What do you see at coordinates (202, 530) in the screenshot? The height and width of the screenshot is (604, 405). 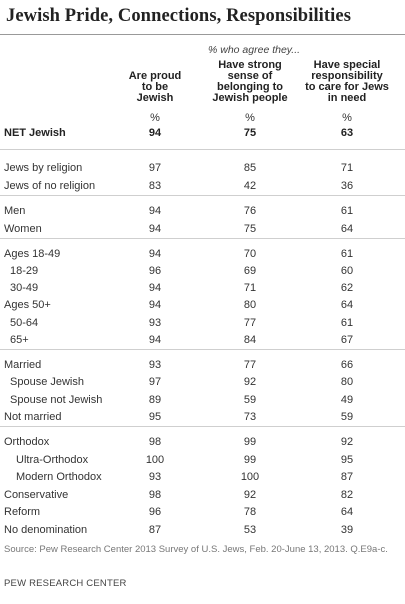 I see `table-row: No denomination 87 53 39` at bounding box center [202, 530].